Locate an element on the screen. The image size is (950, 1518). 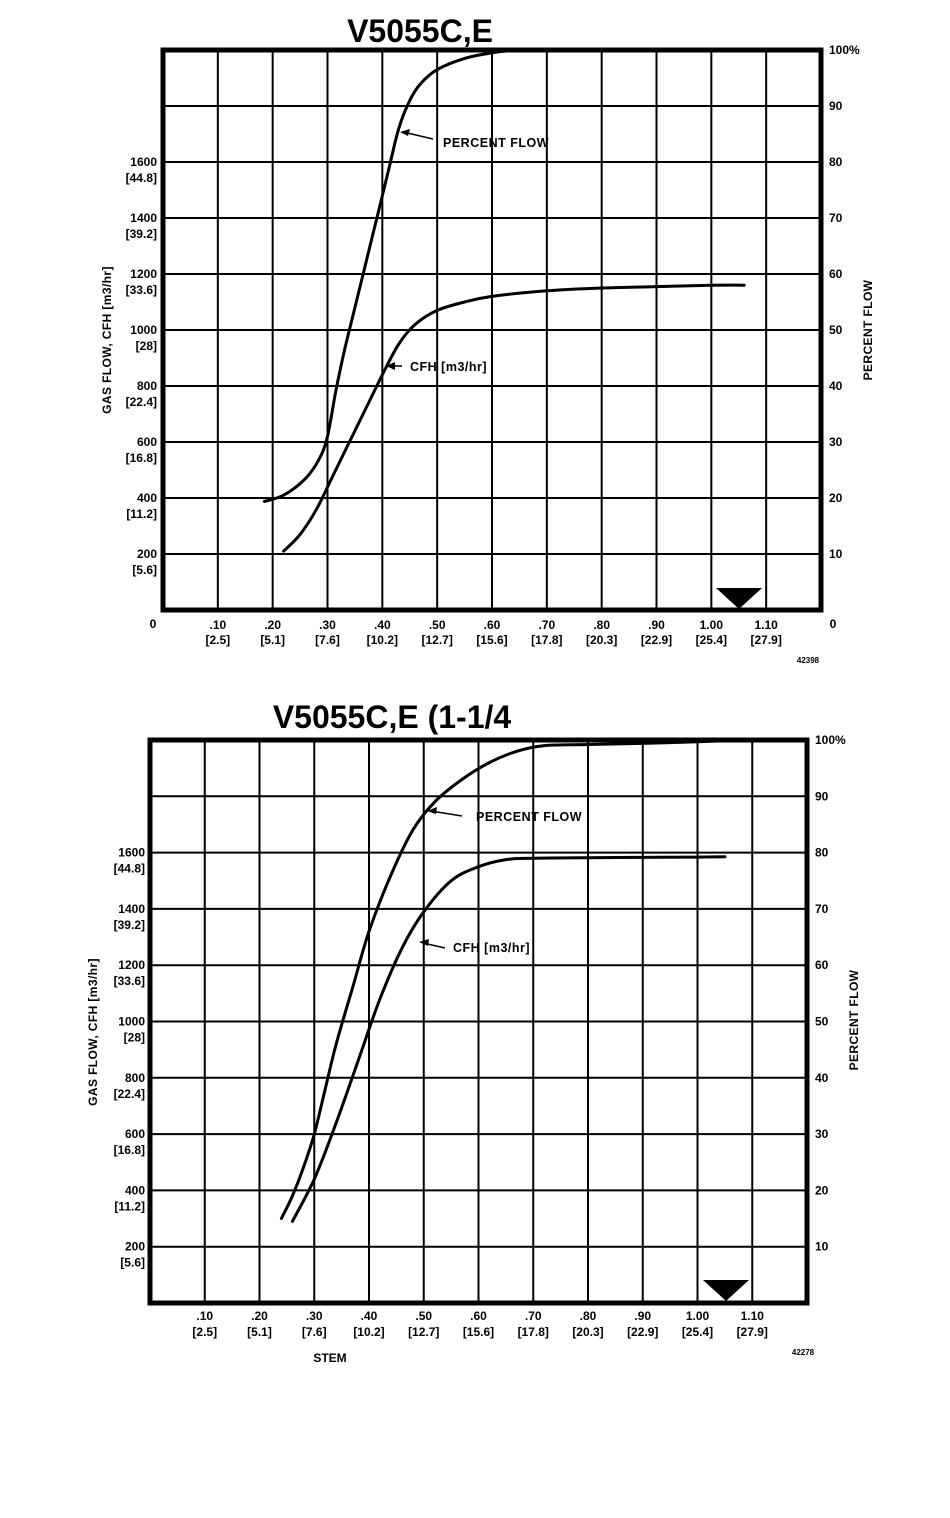
y-left-tick-metric-label: [28] is located at coordinates (146, 346).